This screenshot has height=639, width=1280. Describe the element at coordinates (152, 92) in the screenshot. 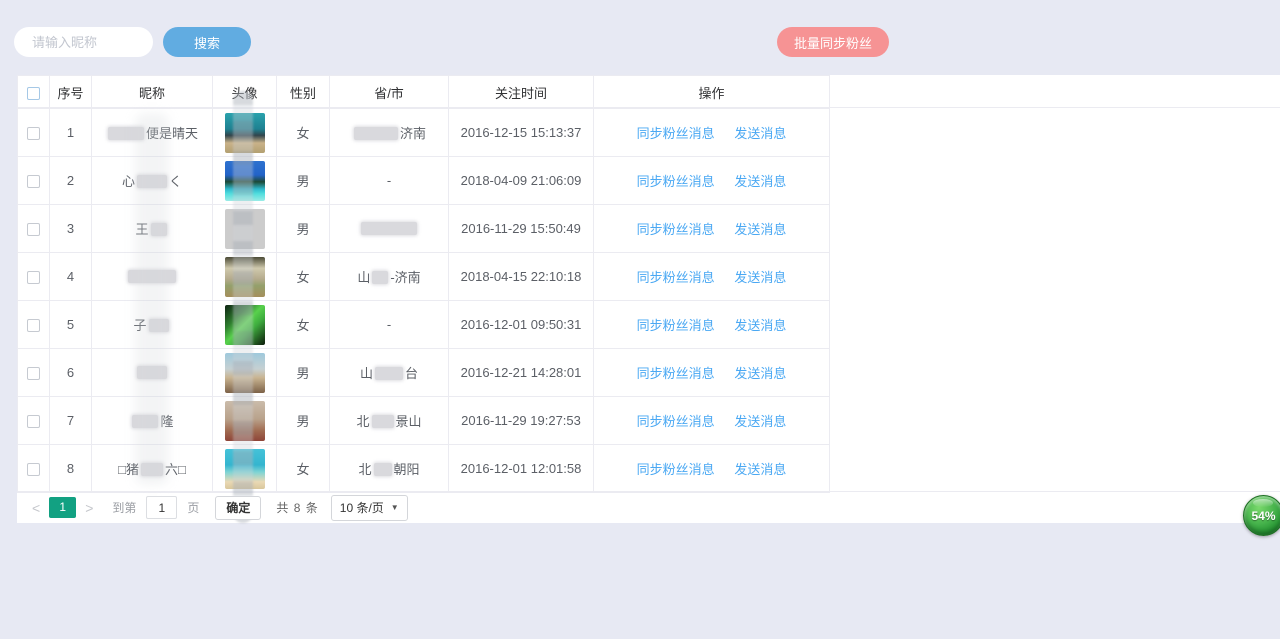

I see `col-header-nickname: 昵称` at that location.